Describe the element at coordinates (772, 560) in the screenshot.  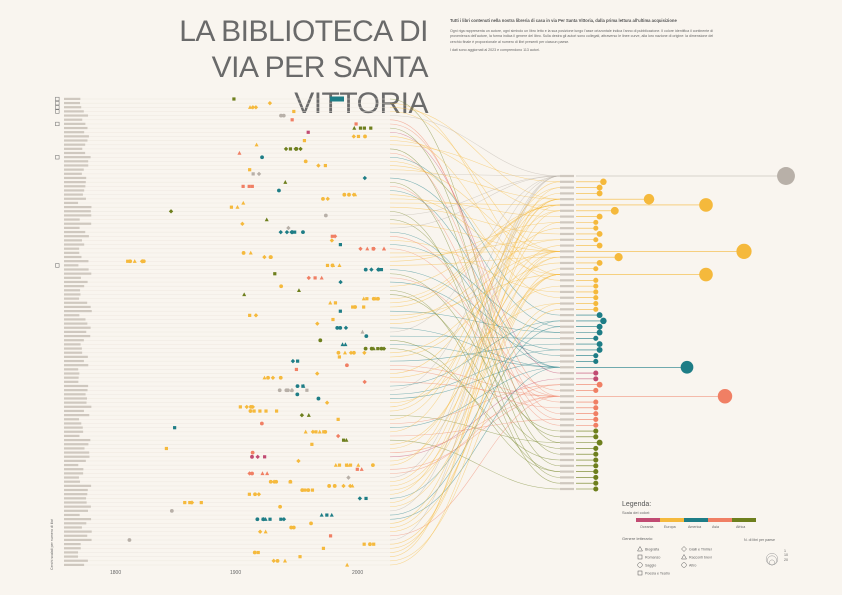
I see `size-circle` at that location.